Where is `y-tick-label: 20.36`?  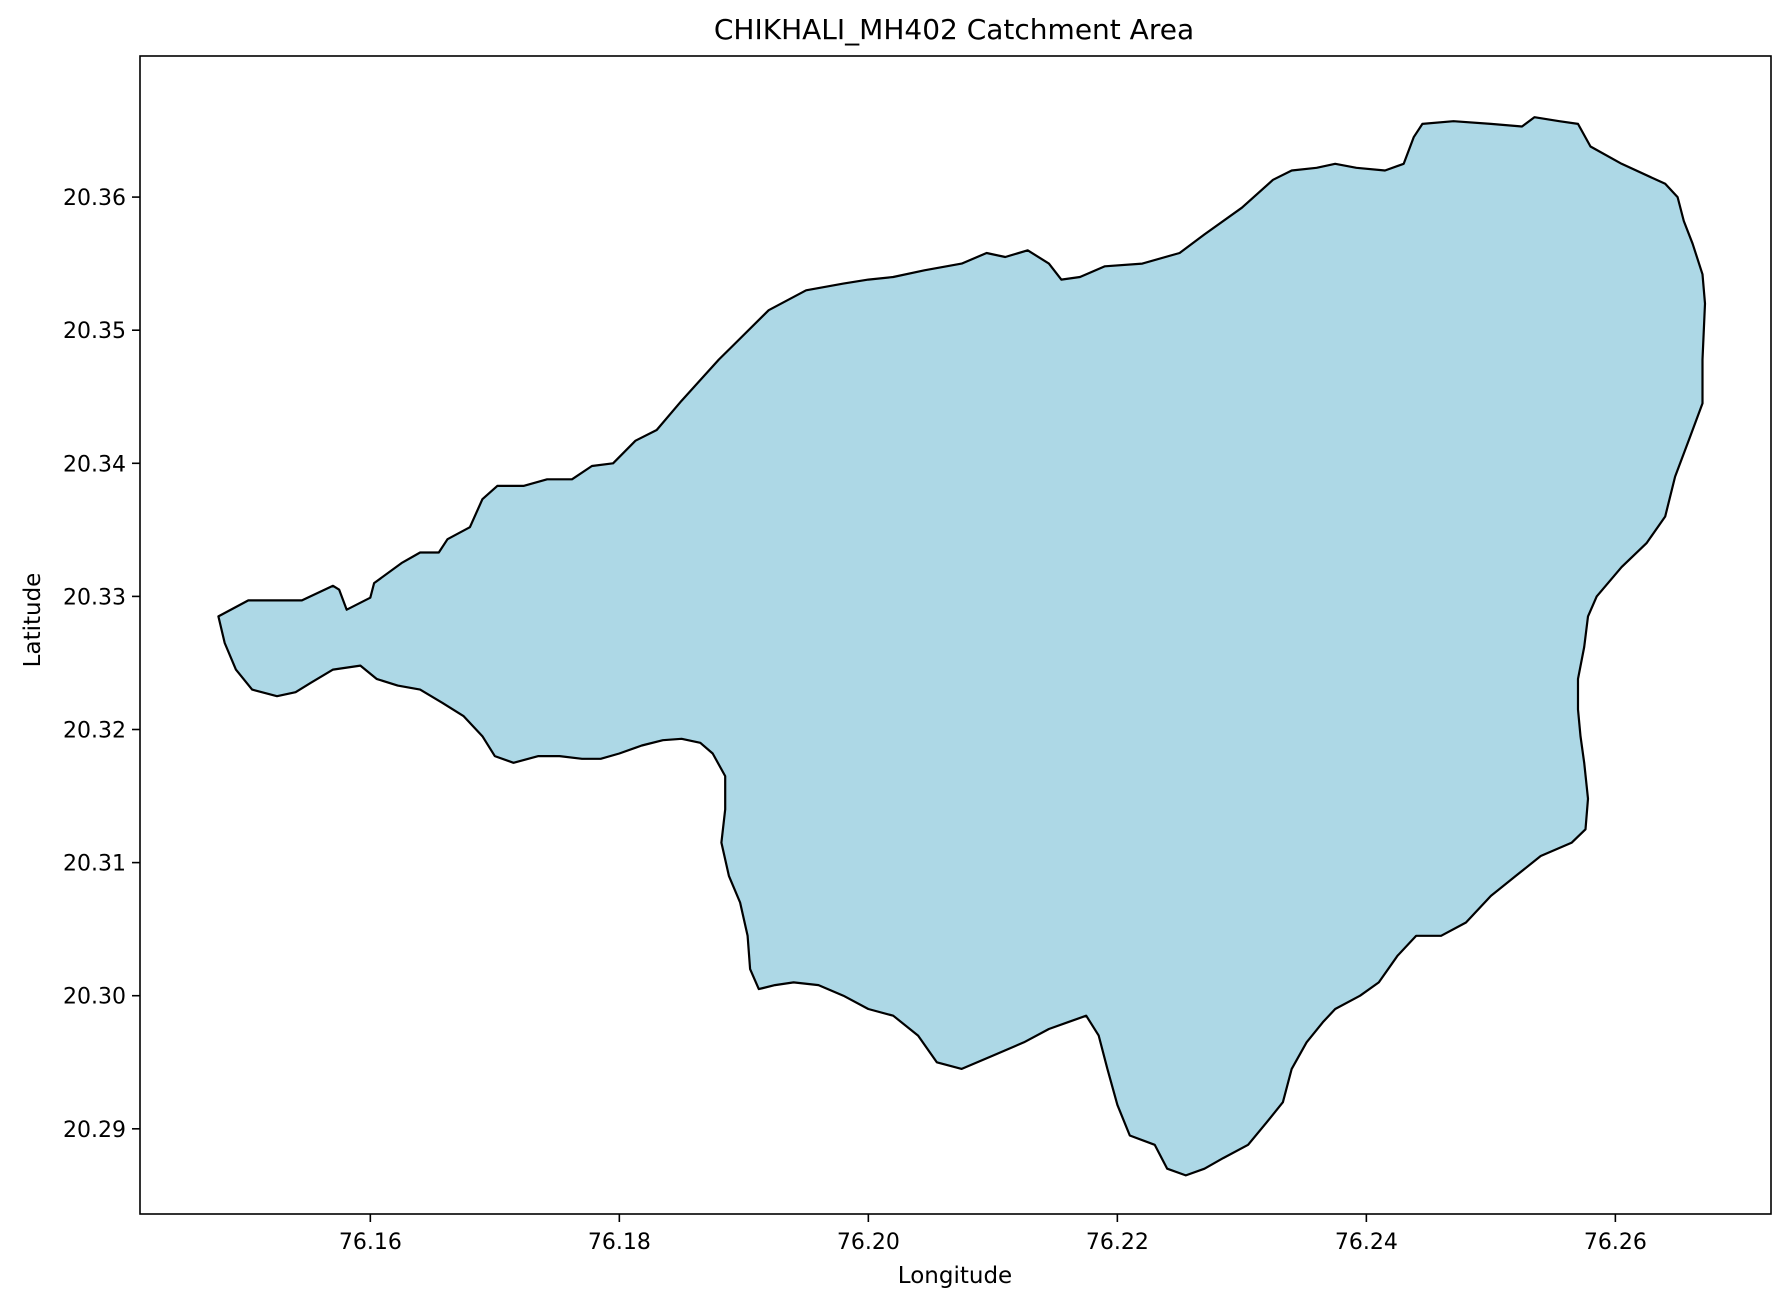 y-tick-label: 20.36 is located at coordinates (94, 198).